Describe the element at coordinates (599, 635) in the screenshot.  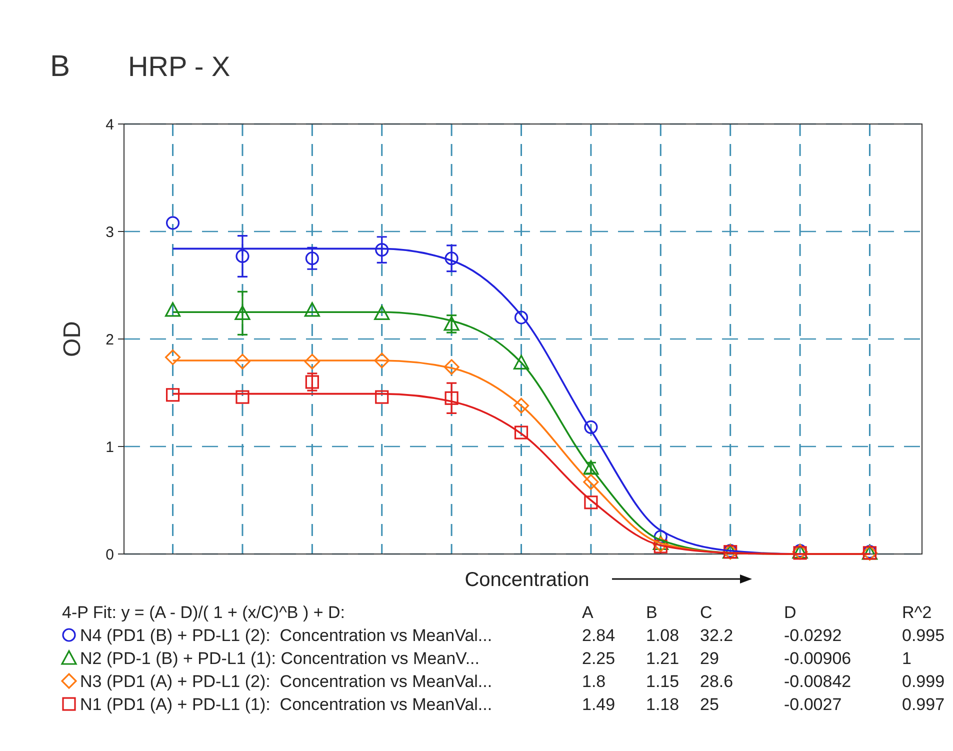
I see `text: 2.84` at that location.